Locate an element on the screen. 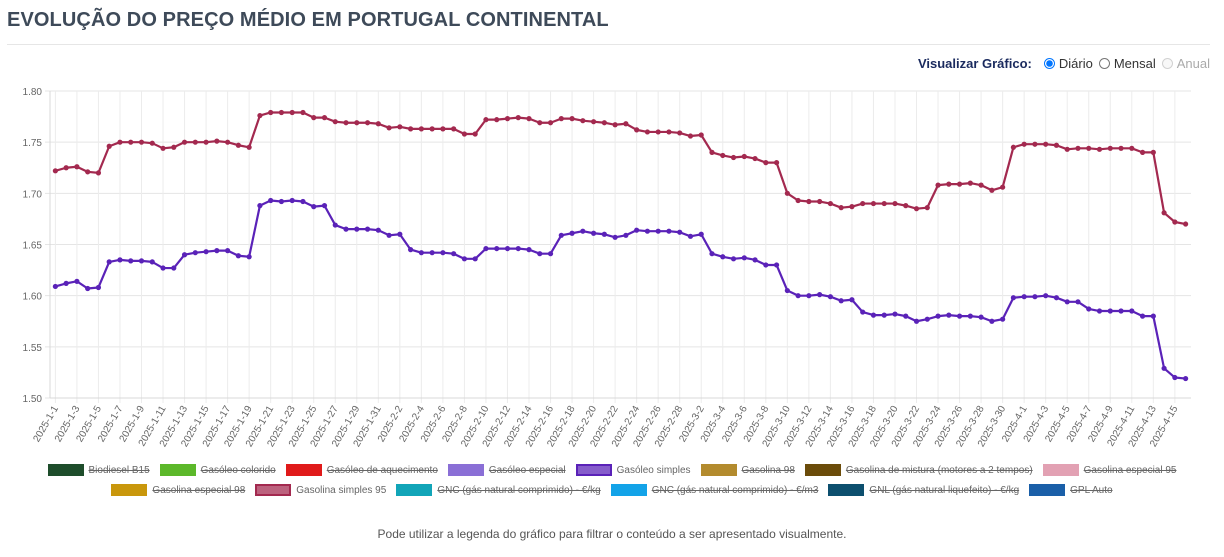  legend-item: Gasóleo especial is located at coordinates (506, 470).